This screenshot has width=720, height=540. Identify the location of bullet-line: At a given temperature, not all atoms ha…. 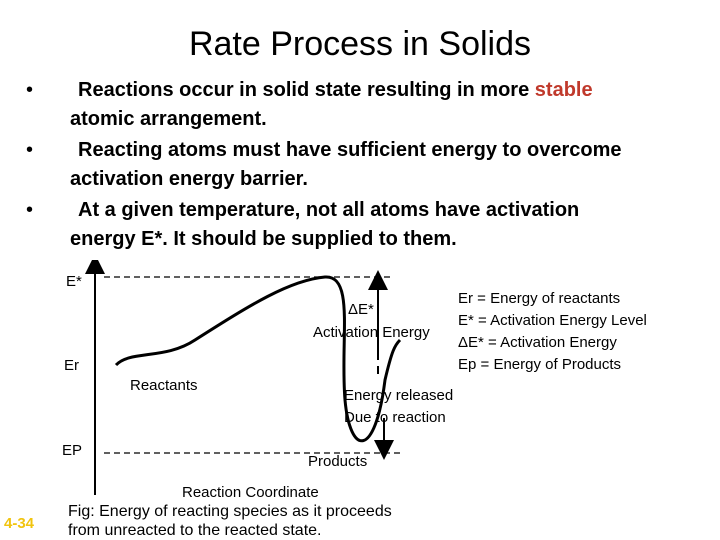
(329, 210).